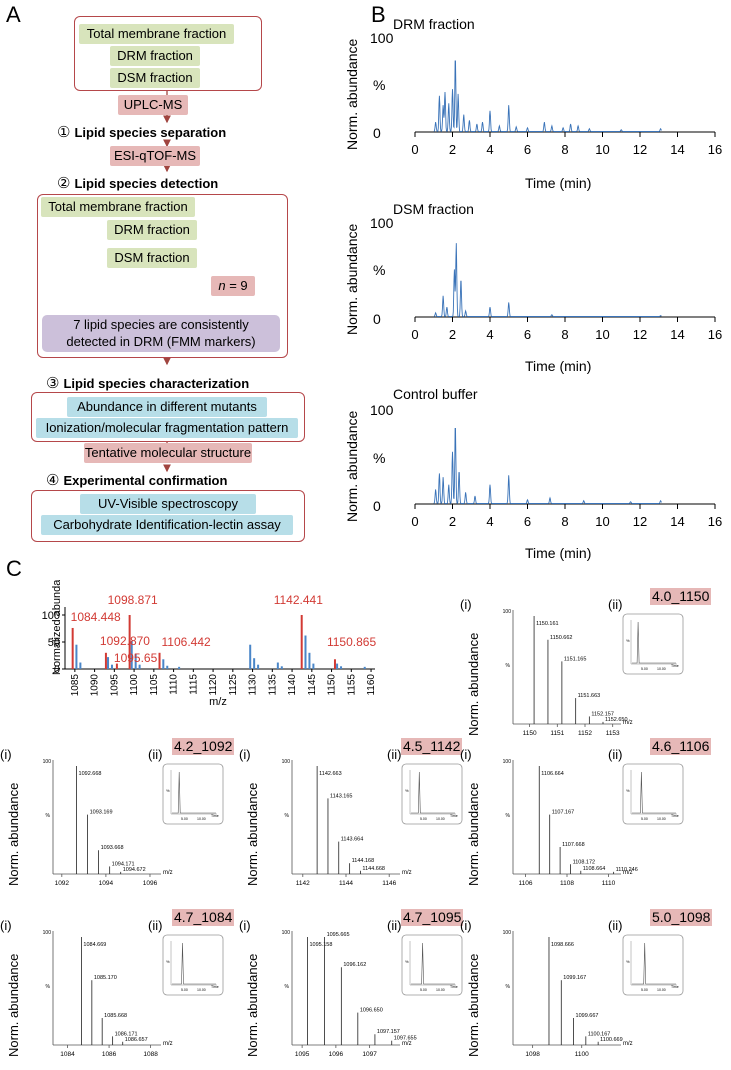 The image size is (731, 1070). What do you see at coordinates (137, 480) in the screenshot?
I see `step-4: ④ Experimental confirmation` at bounding box center [137, 480].